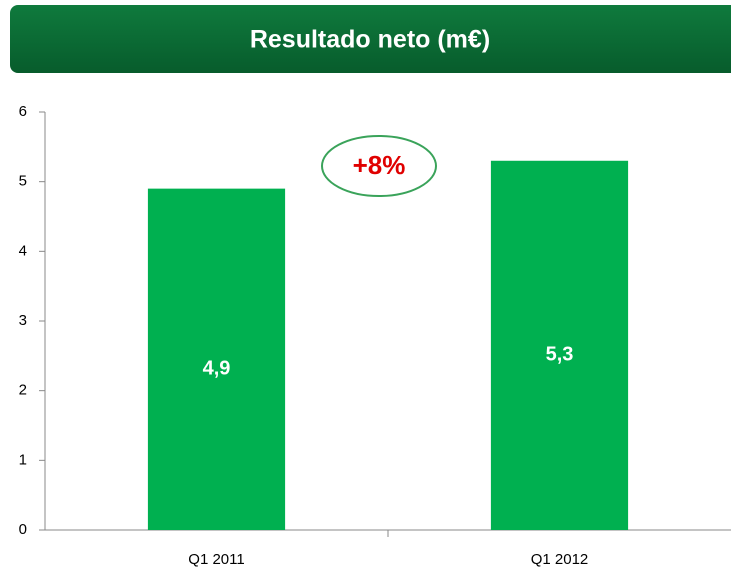 This screenshot has width=731, height=572. Describe the element at coordinates (23, 459) in the screenshot. I see `y-tick-label: 1` at that location.